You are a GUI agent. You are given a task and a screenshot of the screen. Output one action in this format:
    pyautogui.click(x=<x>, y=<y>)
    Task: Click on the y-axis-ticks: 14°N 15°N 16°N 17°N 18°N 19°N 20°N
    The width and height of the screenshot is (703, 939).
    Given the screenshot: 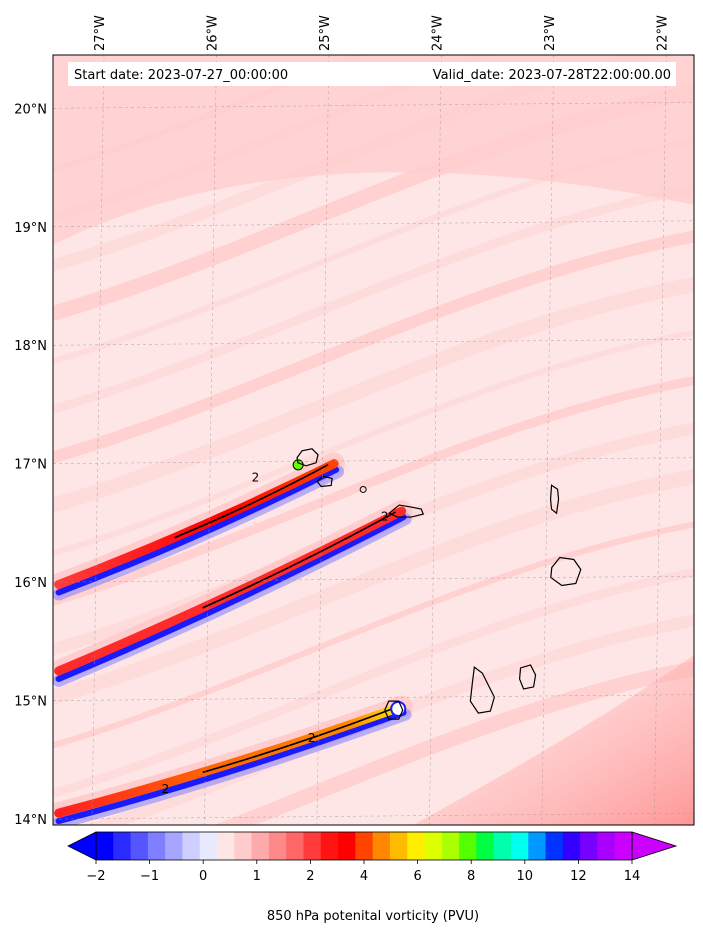 What is the action you would take?
    pyautogui.click(x=30, y=465)
    